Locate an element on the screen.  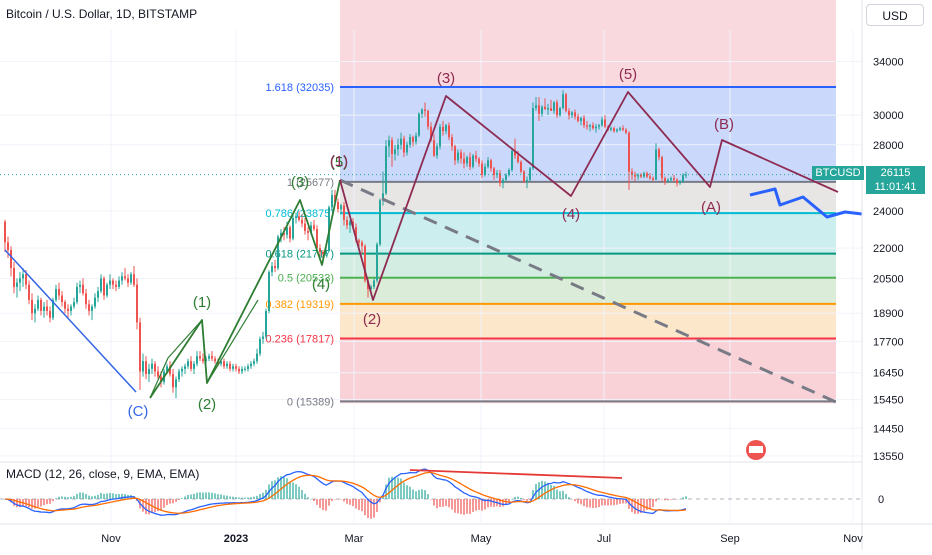
green-channel-line is located at coordinates (204, 349).